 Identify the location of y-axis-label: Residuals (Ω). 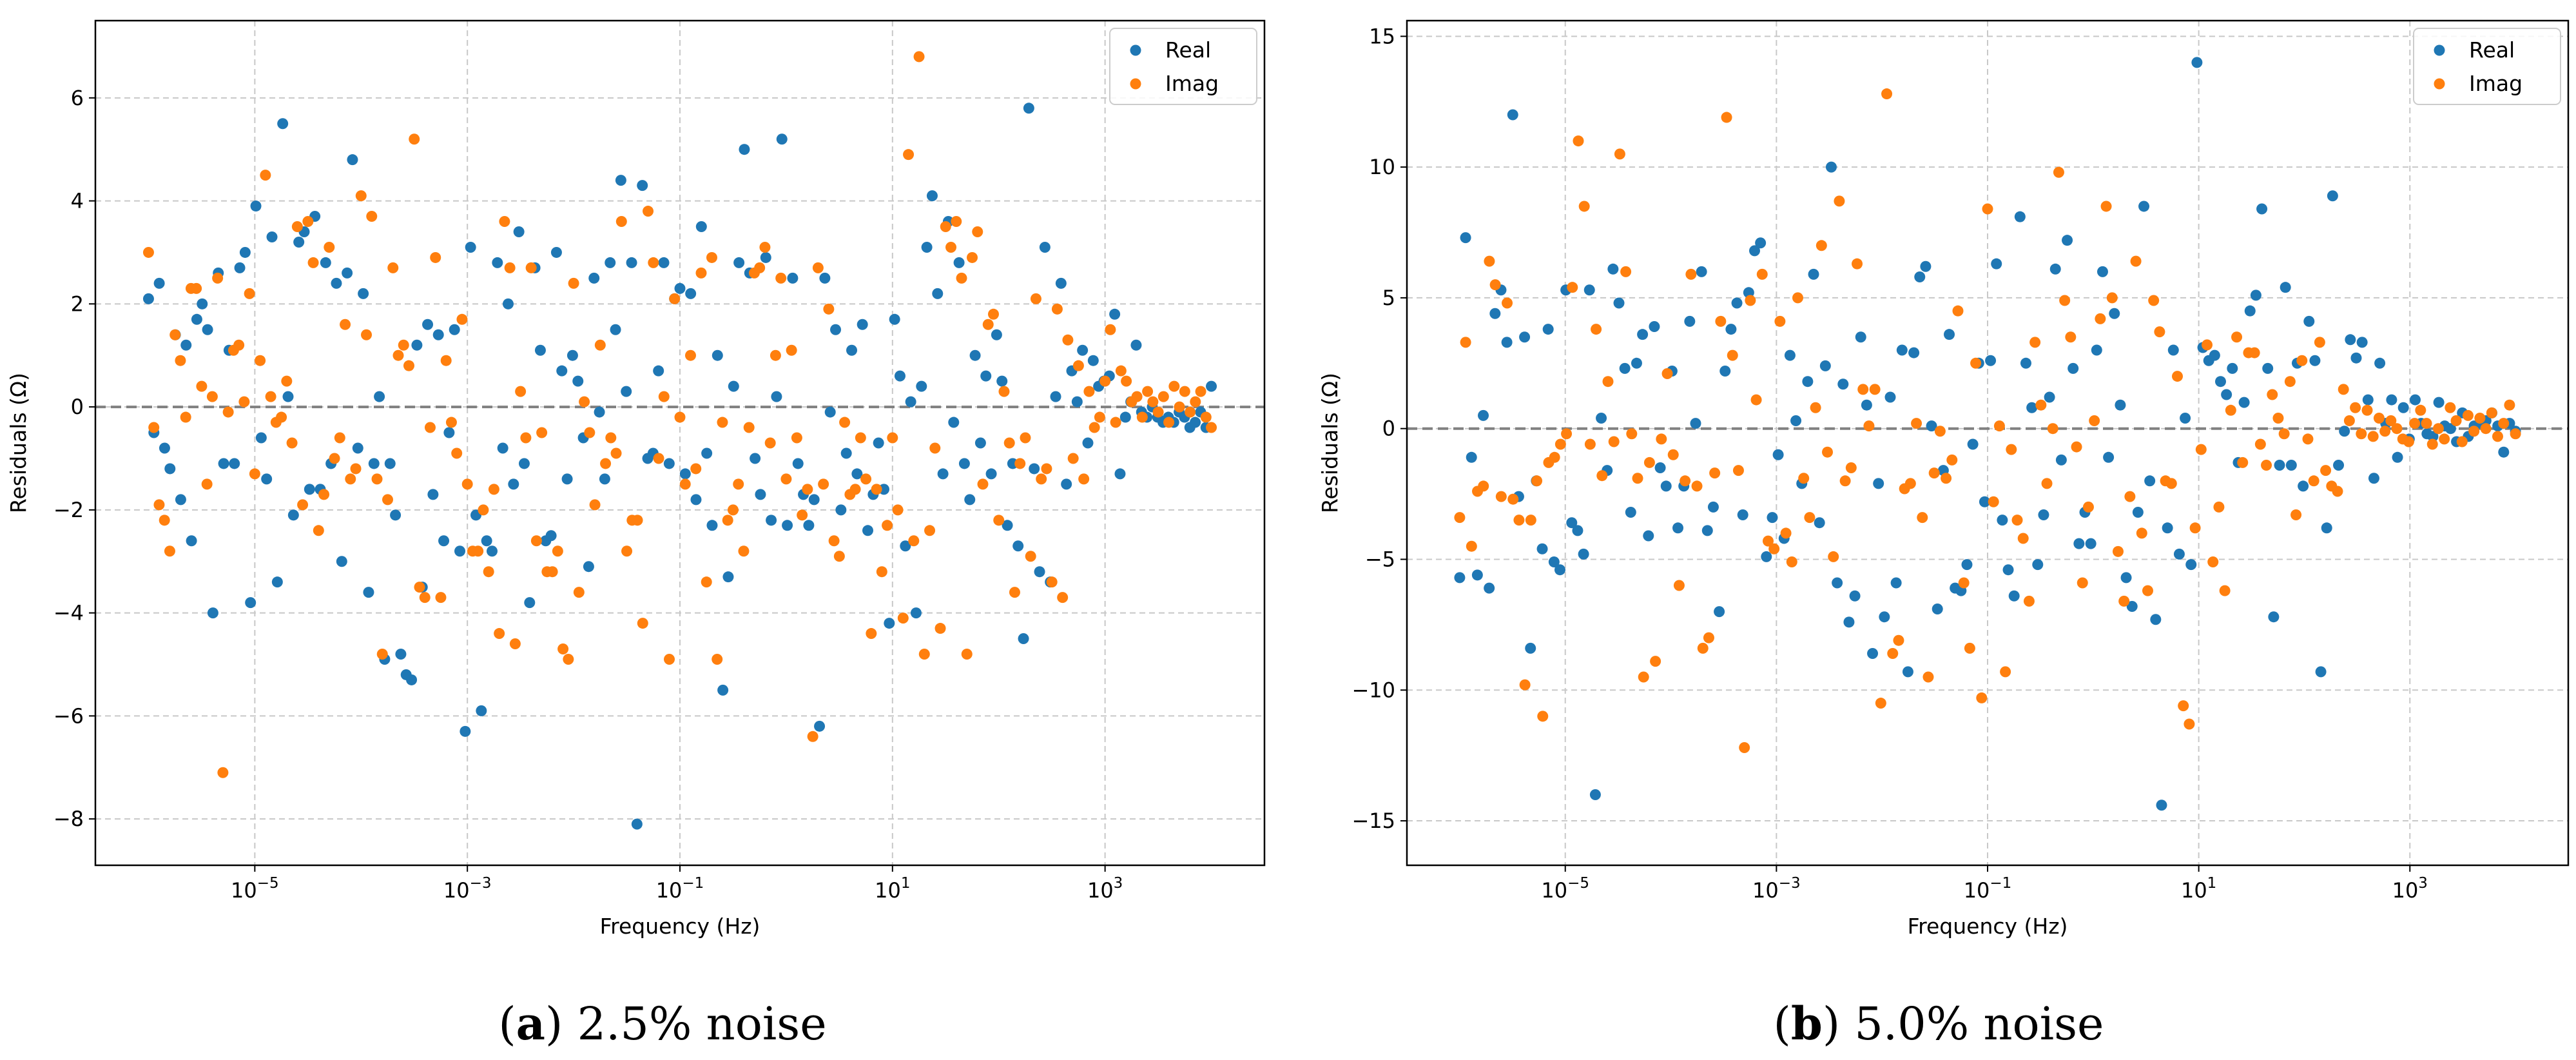
(1329, 443).